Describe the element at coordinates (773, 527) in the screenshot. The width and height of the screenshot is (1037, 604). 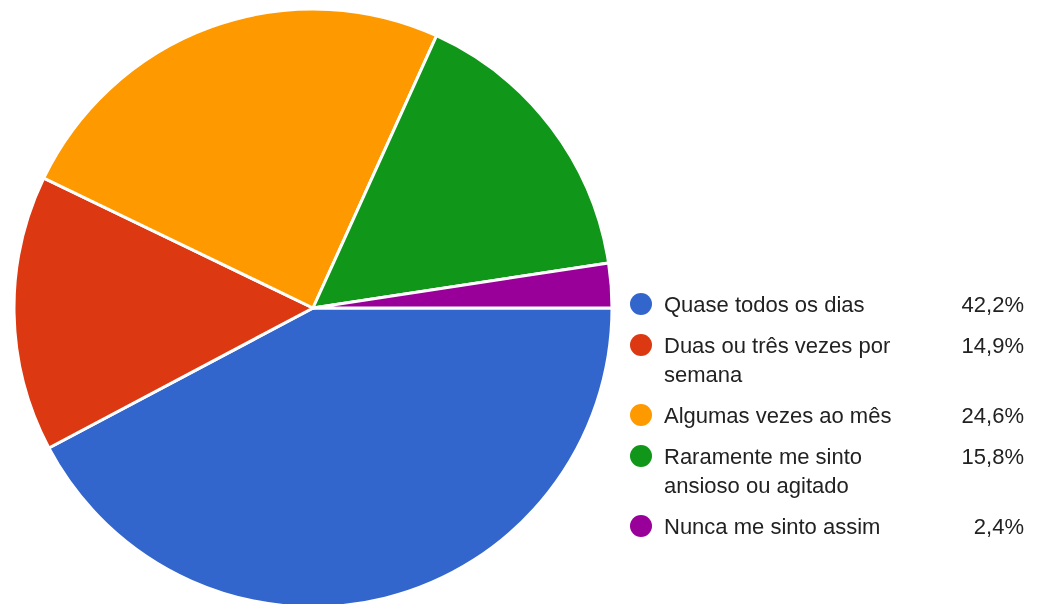
I see `legend-label: Nunca me sinto assim` at that location.